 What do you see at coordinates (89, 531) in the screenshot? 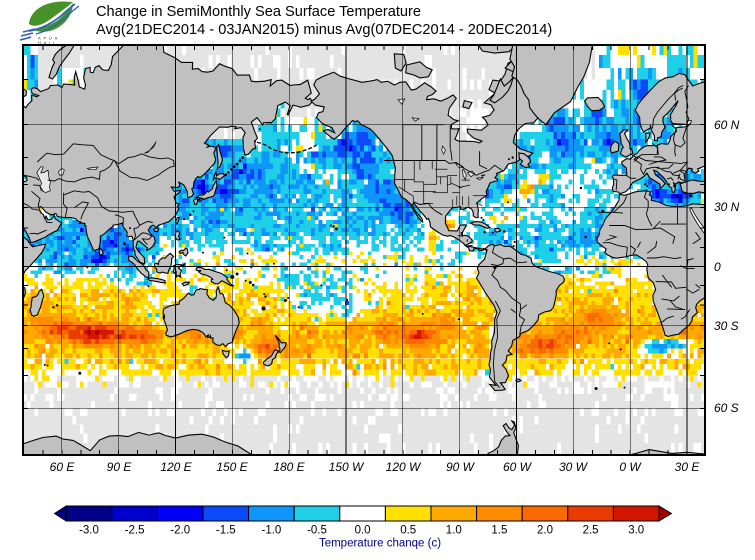
I see `svg-text: -3.0` at bounding box center [89, 531].